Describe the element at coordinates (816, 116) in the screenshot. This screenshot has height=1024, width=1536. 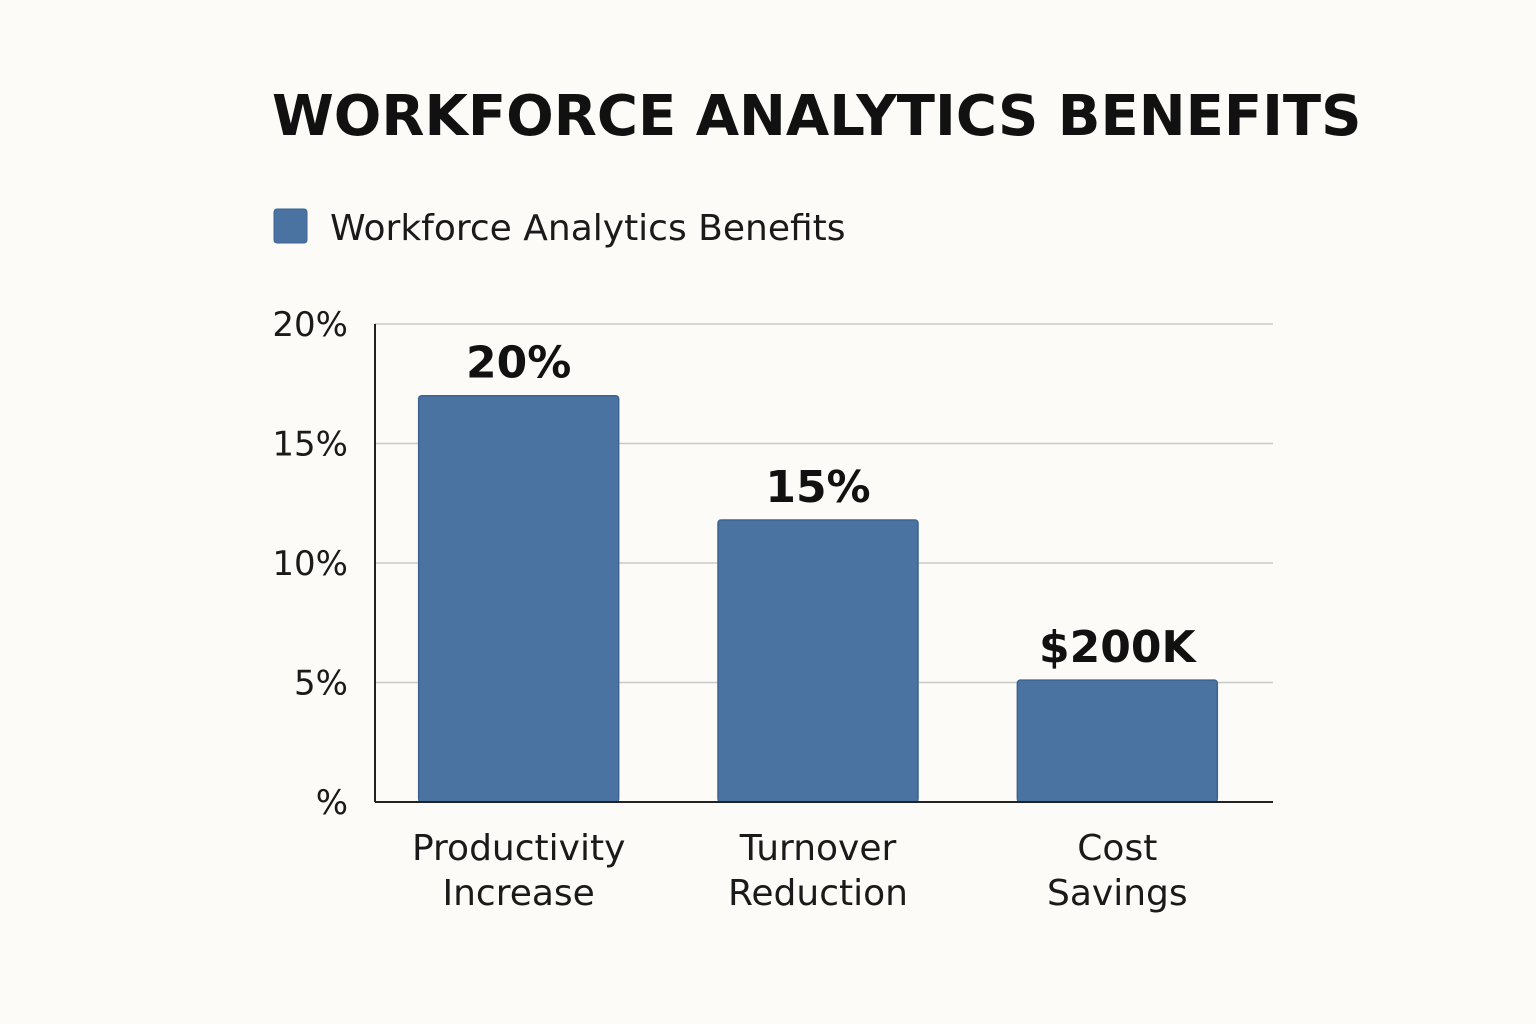
I see `chart-title: WORKFORCE ANALYTICS BENEFITS` at that location.